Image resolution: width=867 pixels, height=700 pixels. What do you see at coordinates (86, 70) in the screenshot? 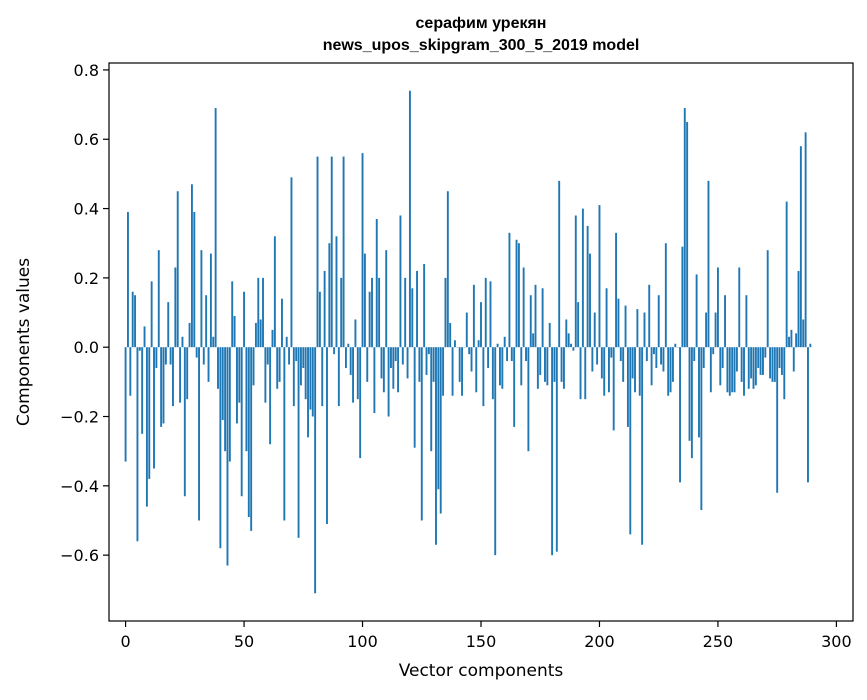
I see `y-tick-label: 0.8` at bounding box center [86, 70].